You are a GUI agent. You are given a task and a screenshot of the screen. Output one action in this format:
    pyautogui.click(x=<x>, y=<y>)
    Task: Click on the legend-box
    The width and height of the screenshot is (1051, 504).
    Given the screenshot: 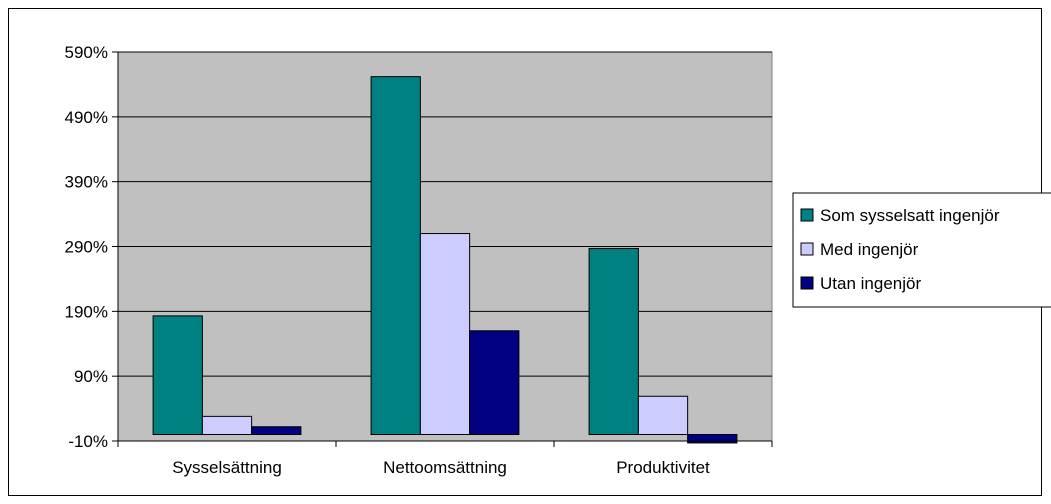 What is the action you would take?
    pyautogui.click(x=921, y=250)
    